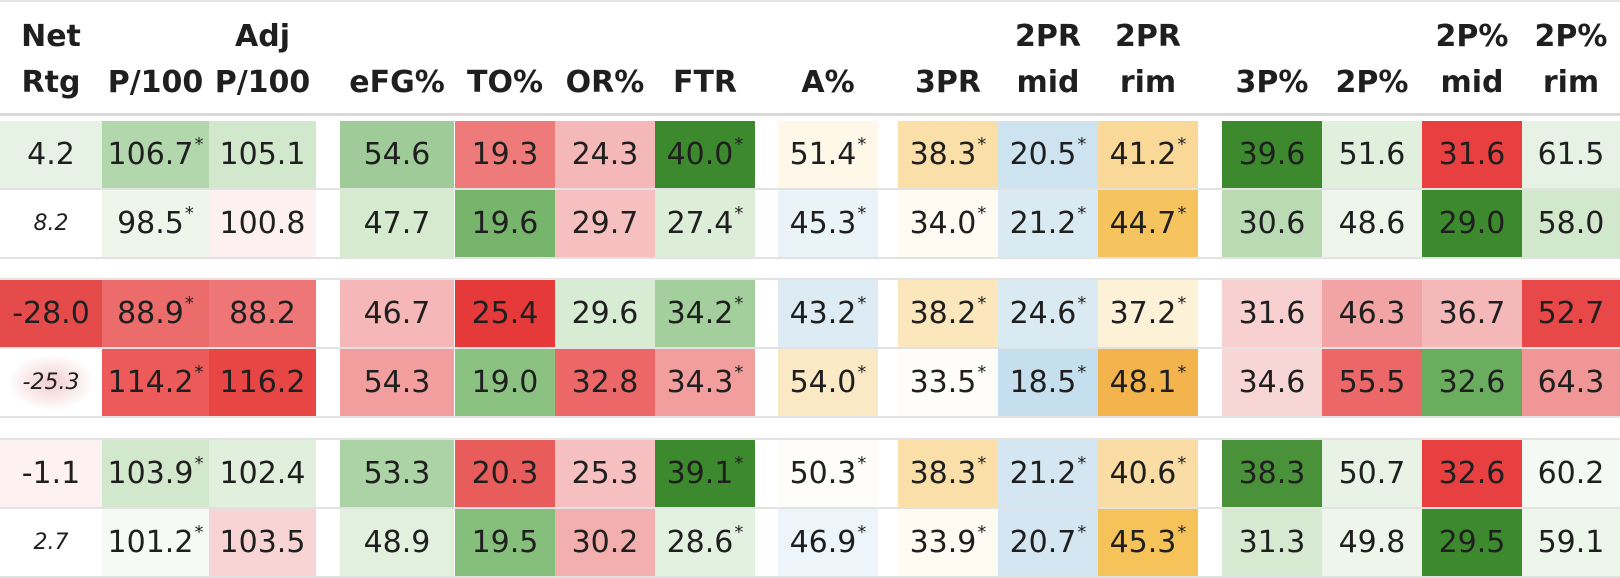 The image size is (1620, 578). What do you see at coordinates (150, 313) in the screenshot?
I see `cell-value: 88.9` at bounding box center [150, 313].